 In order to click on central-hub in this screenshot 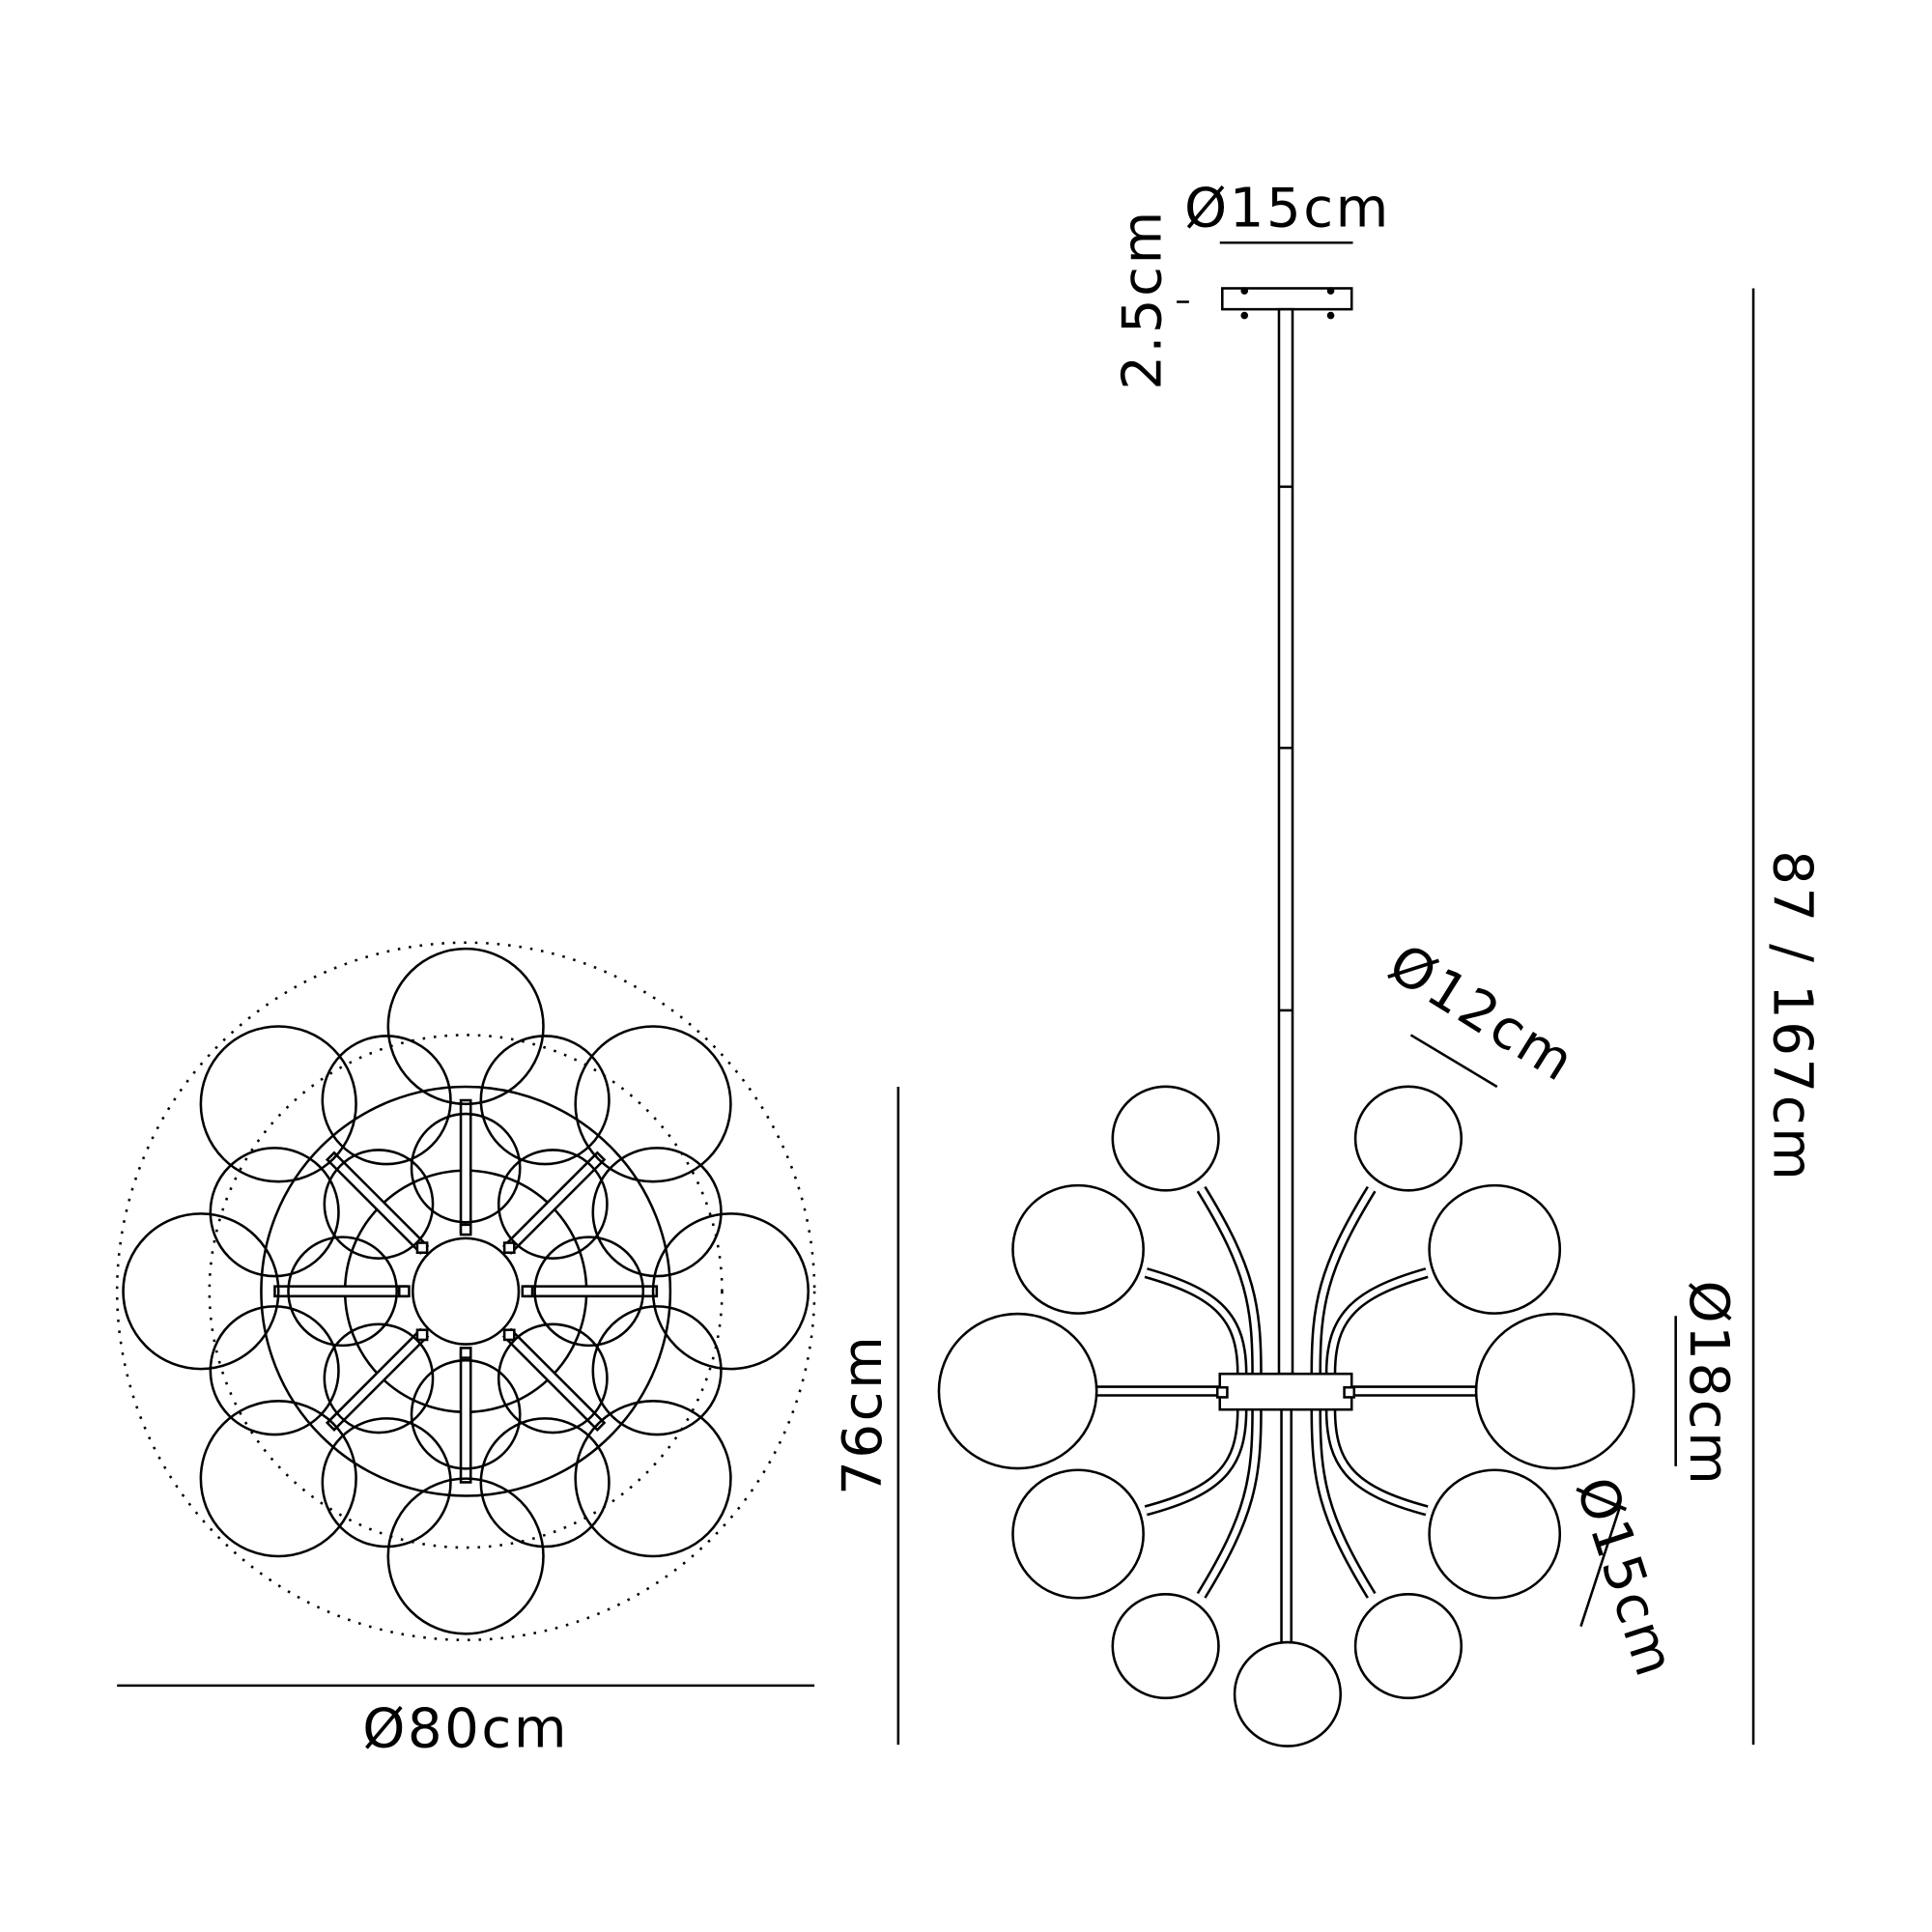, I will do `click(466, 1291)`.